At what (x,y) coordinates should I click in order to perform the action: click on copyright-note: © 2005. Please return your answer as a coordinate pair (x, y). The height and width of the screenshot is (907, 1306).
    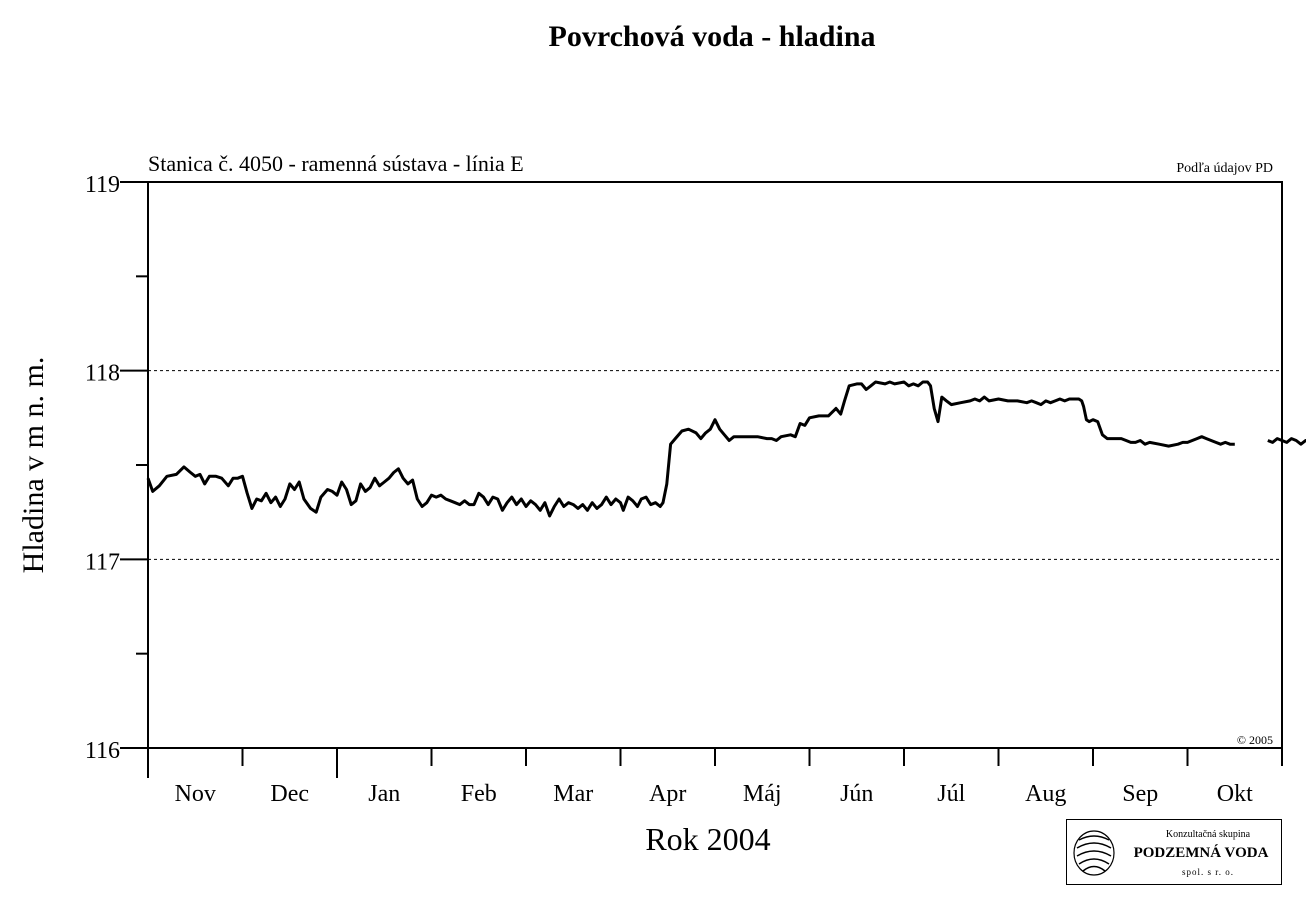
    Looking at the image, I should click on (1255, 740).